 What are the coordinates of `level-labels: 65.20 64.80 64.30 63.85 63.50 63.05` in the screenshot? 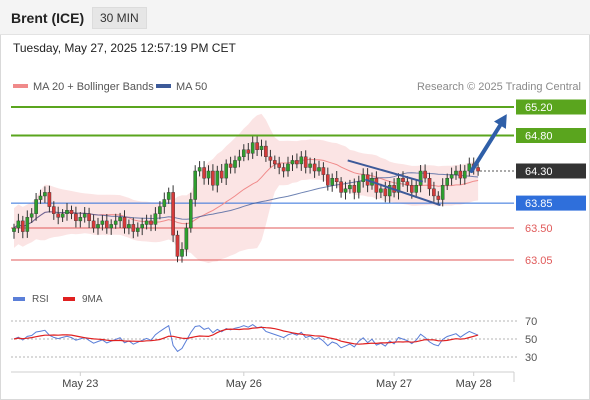 It's located at (551, 183).